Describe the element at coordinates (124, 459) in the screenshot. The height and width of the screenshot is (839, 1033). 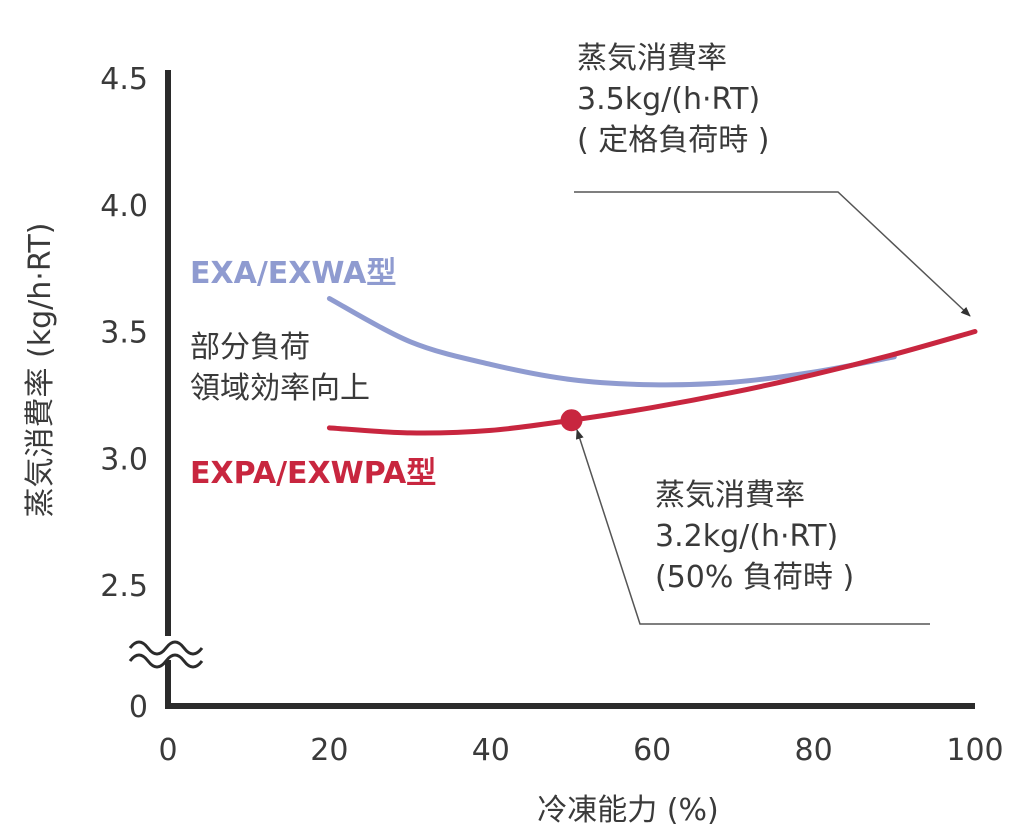
I see `y-tick-label: 3.0` at that location.